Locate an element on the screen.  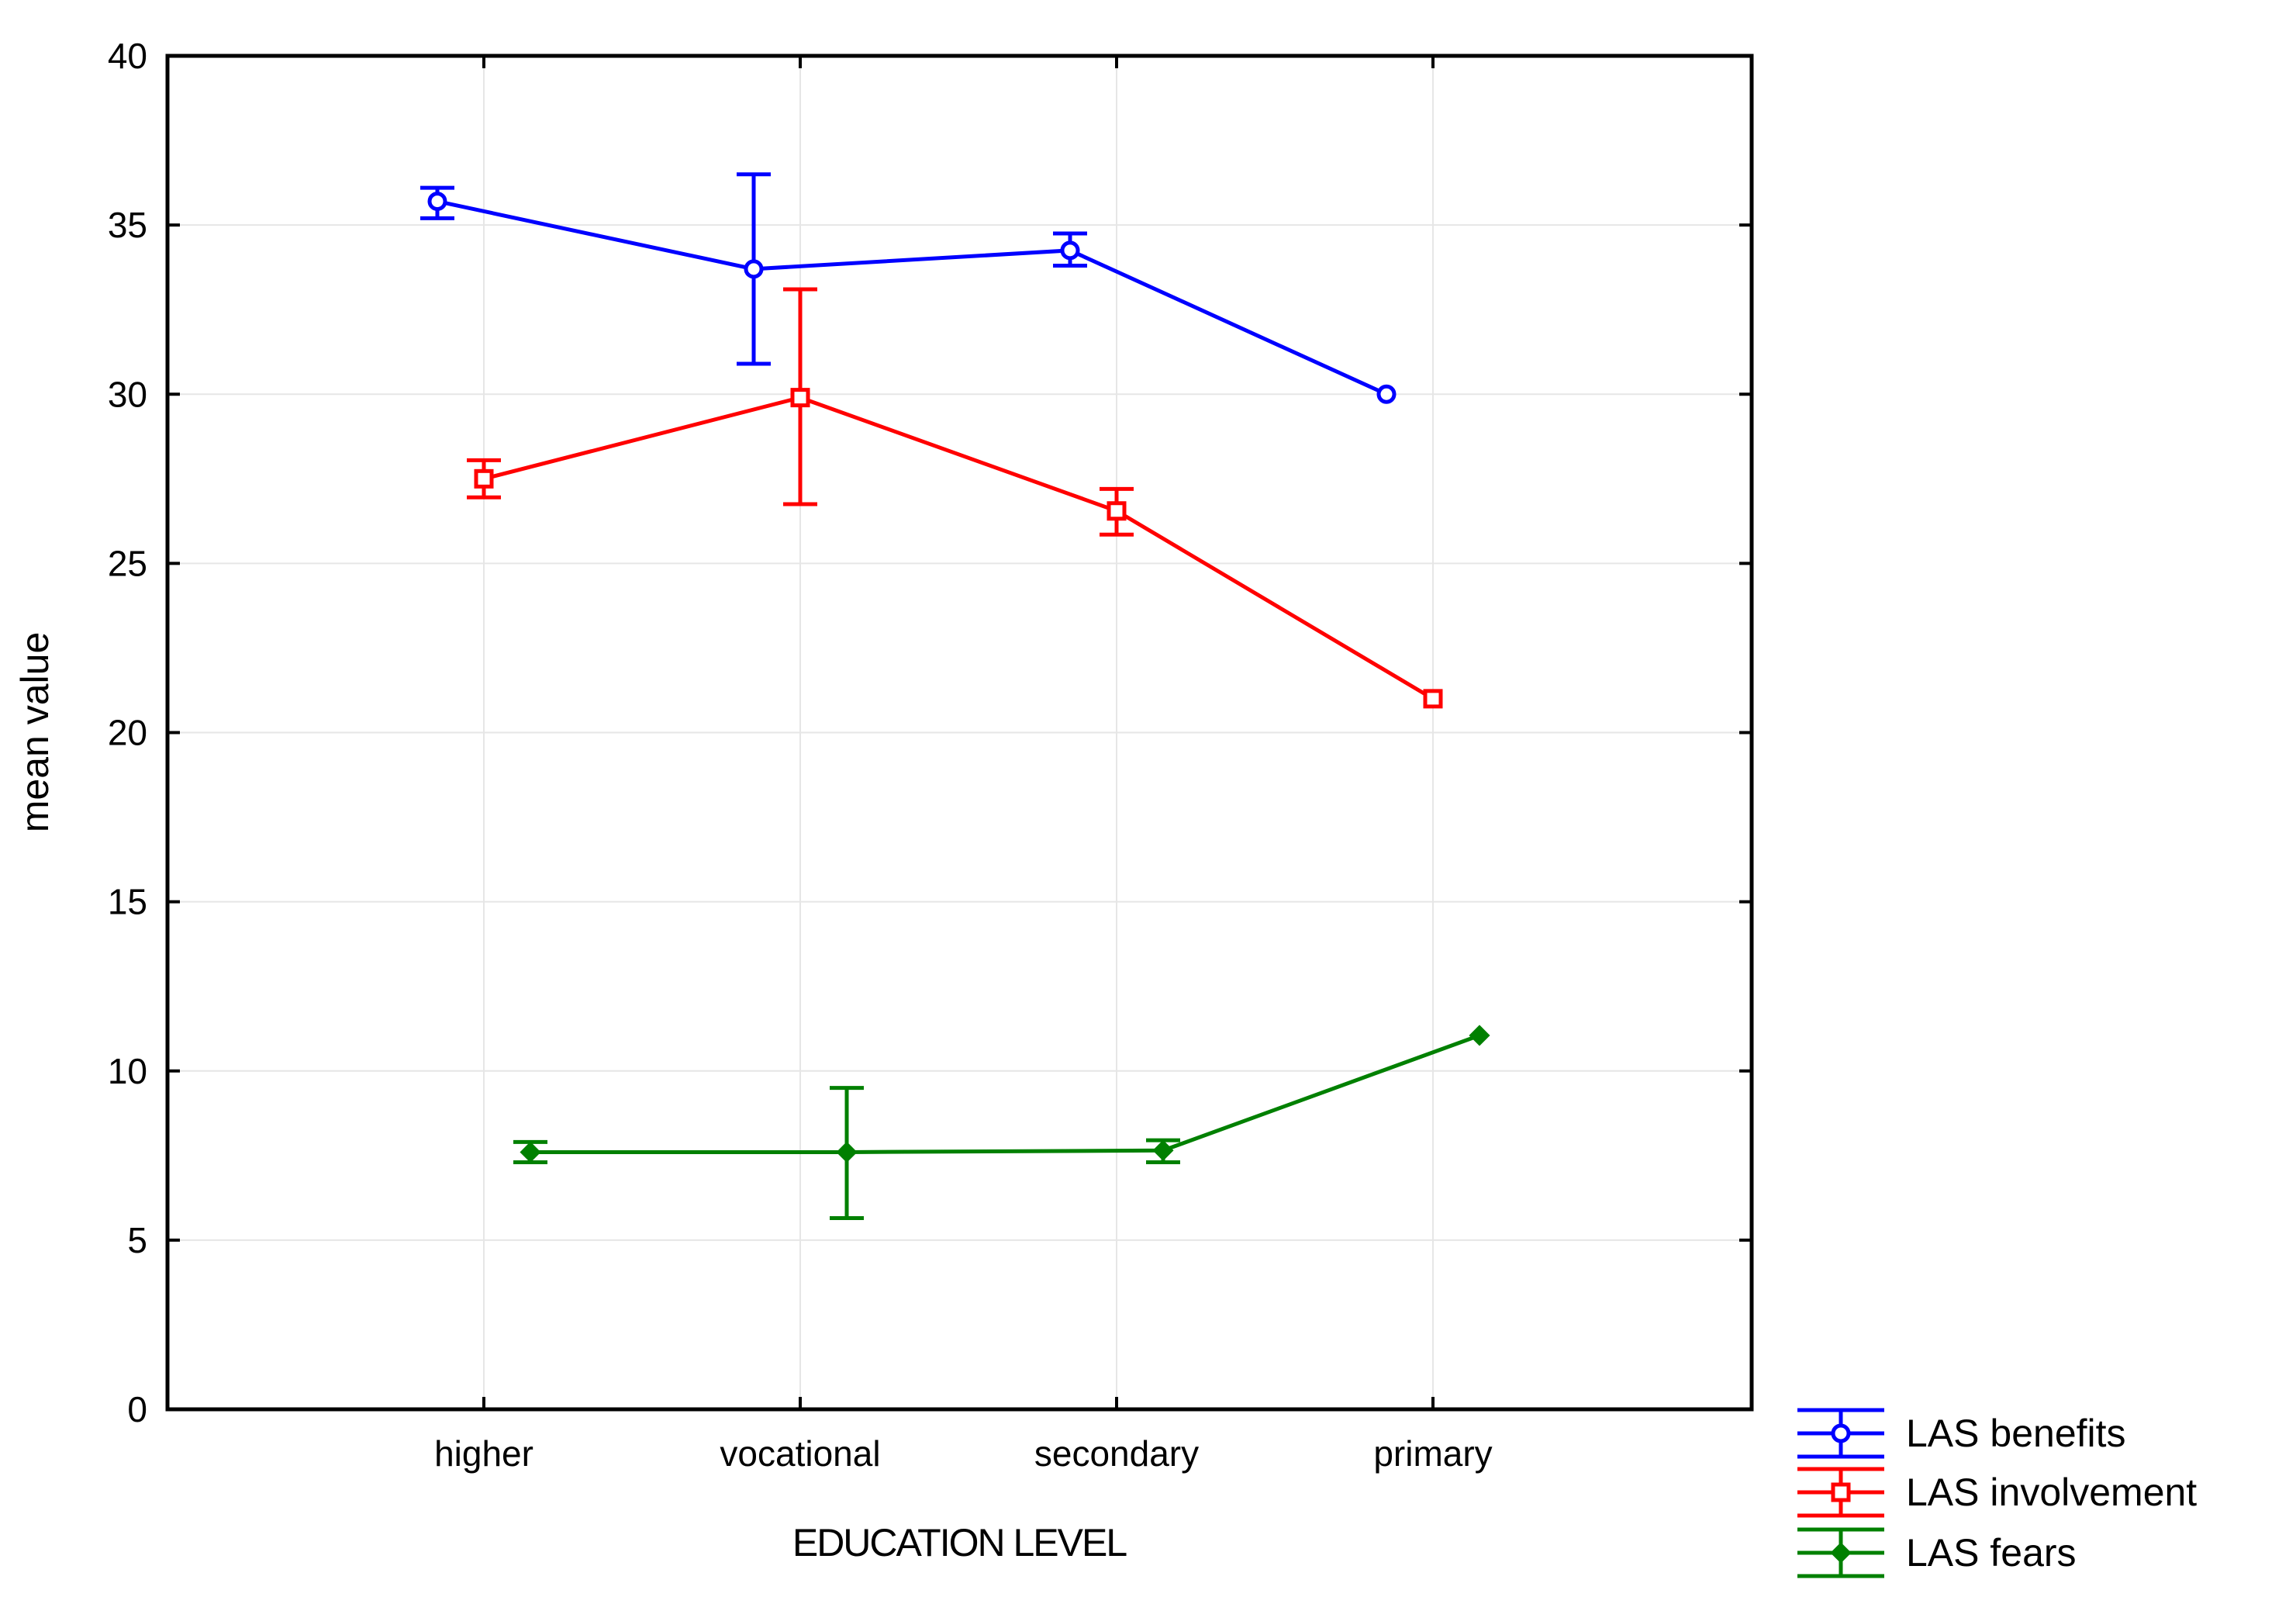
y-tick-label: 35 is located at coordinates (127, 225).